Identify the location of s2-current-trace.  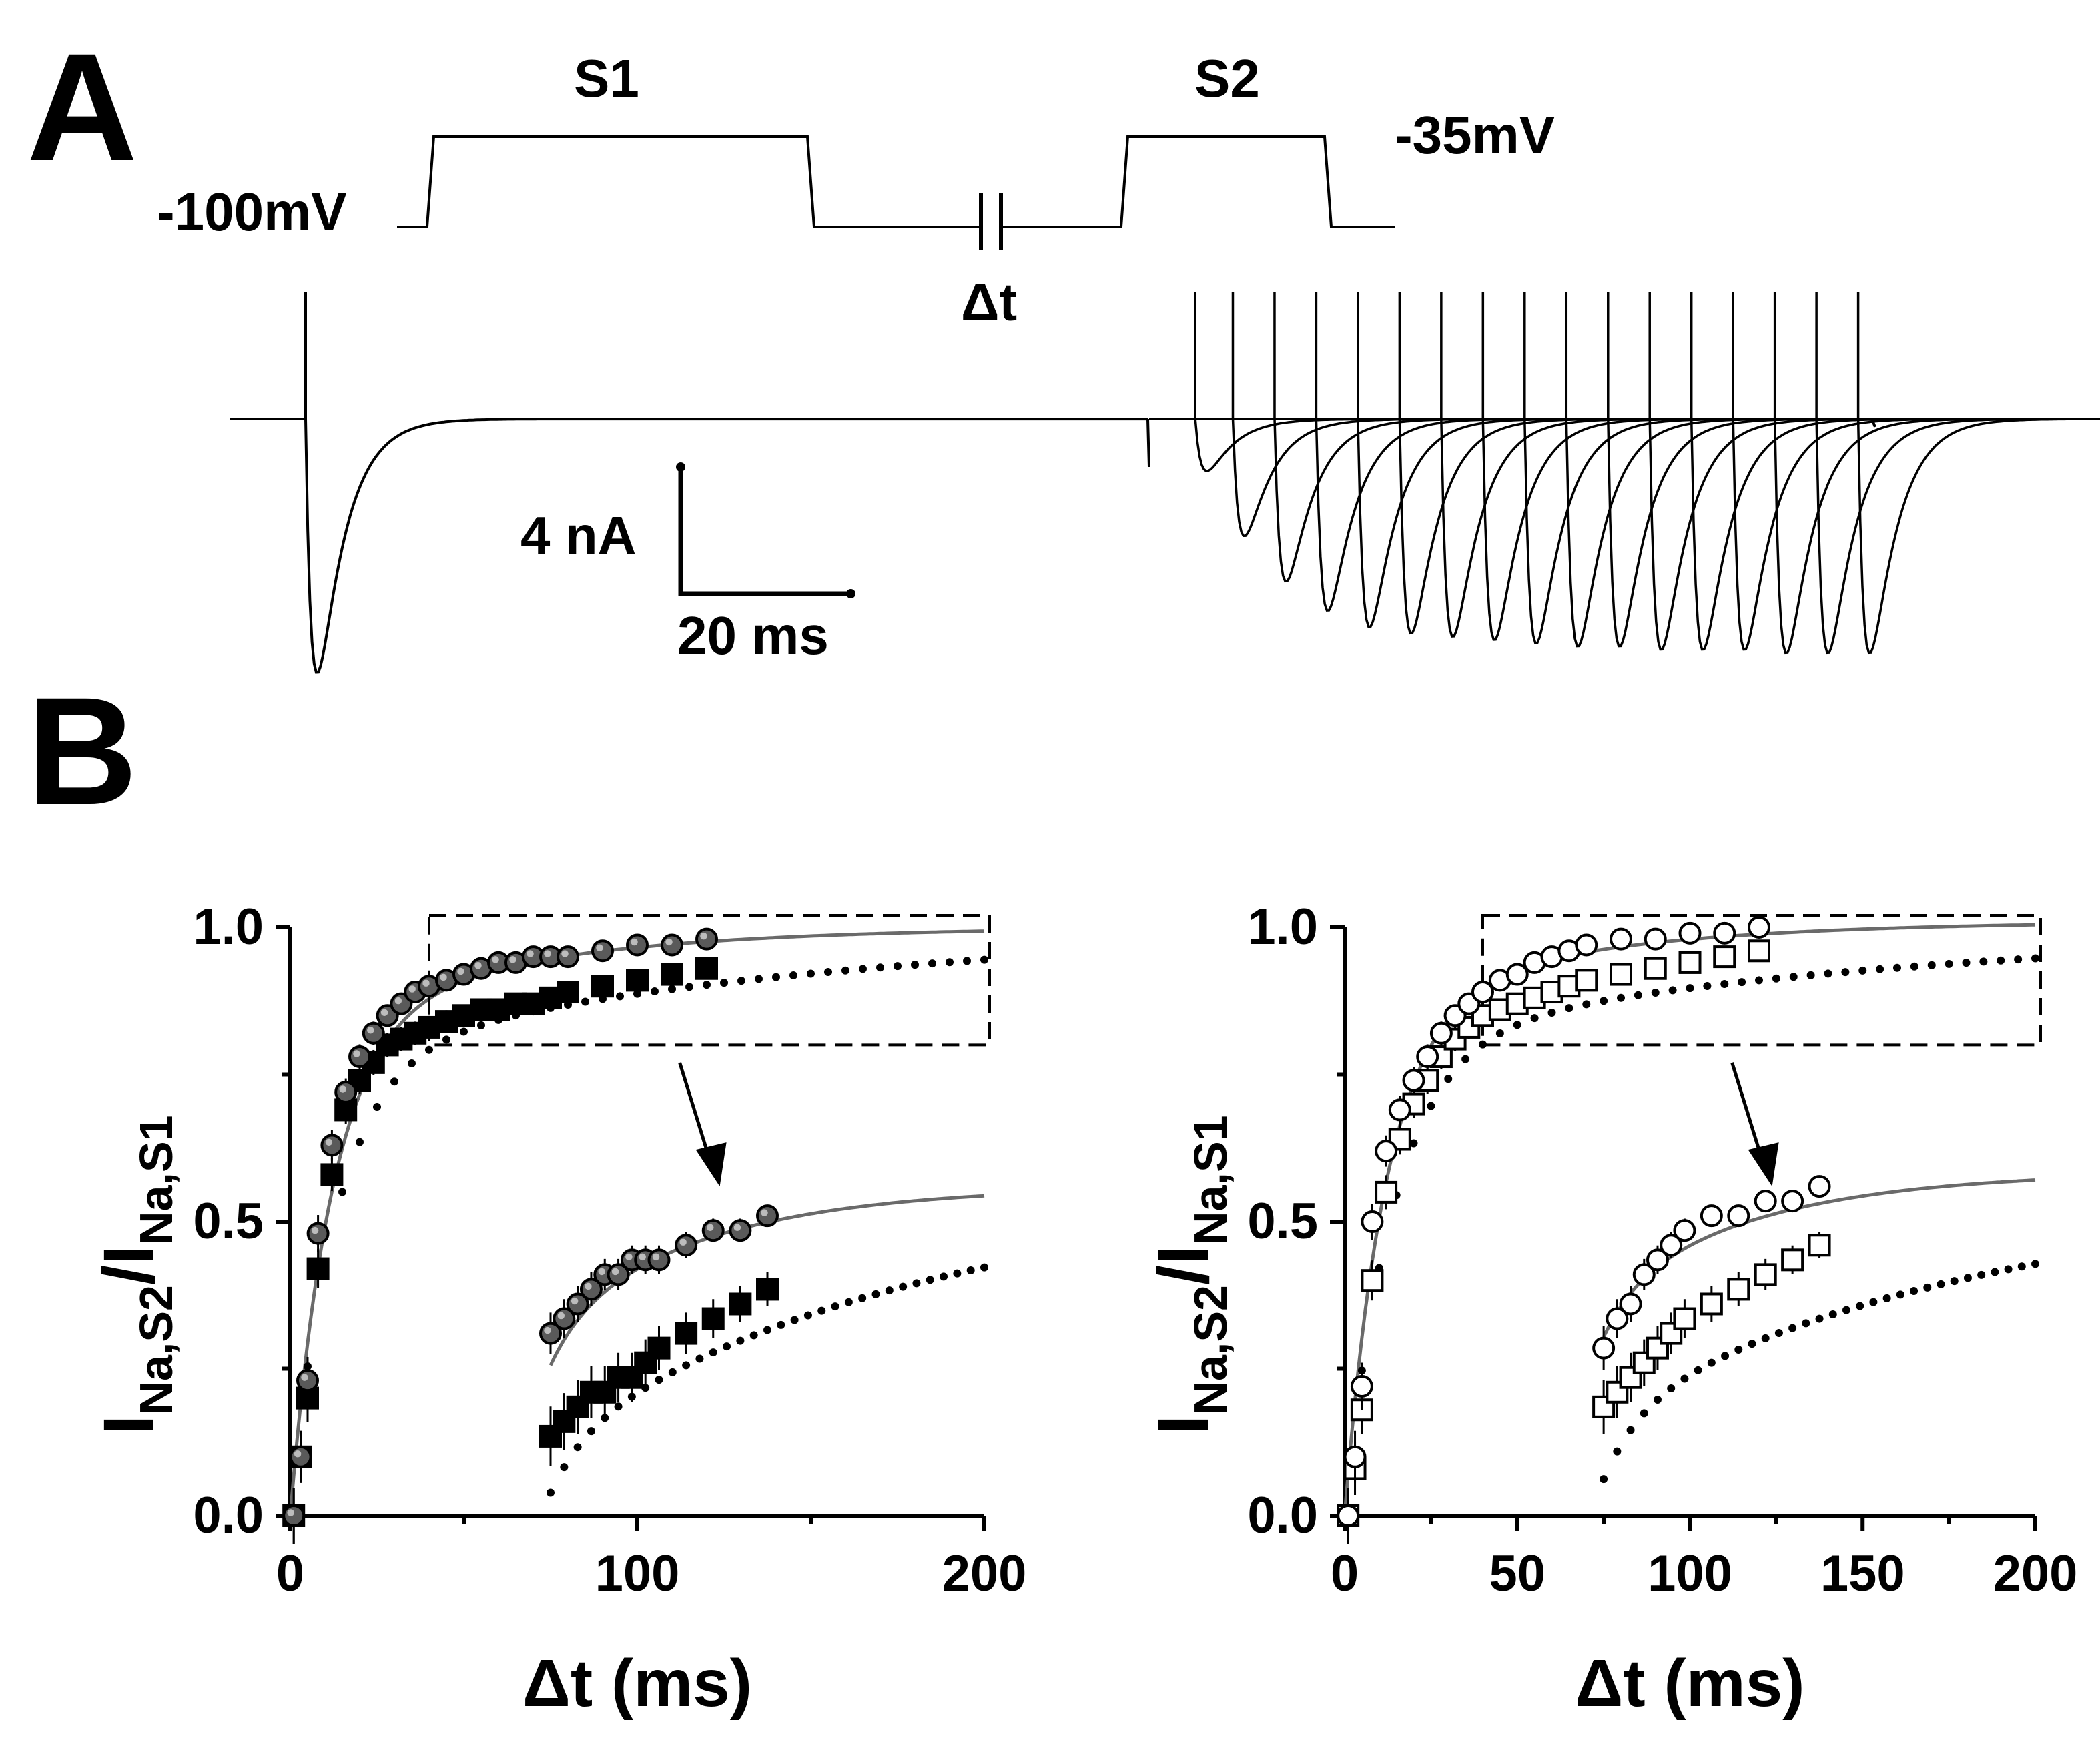
(1978, 474).